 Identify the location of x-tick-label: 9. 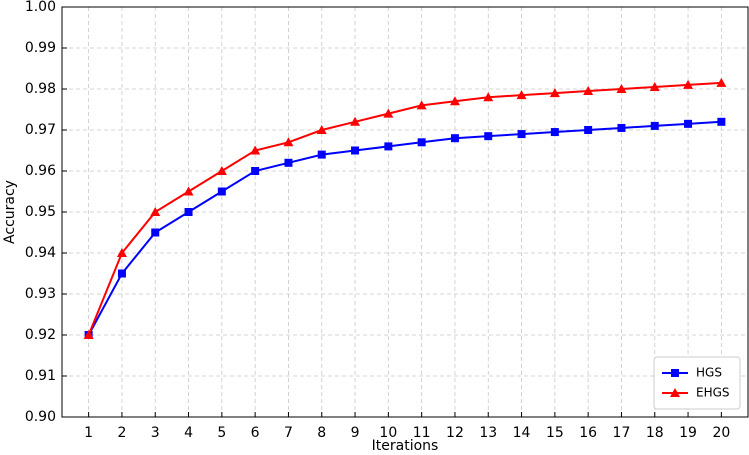
(355, 433).